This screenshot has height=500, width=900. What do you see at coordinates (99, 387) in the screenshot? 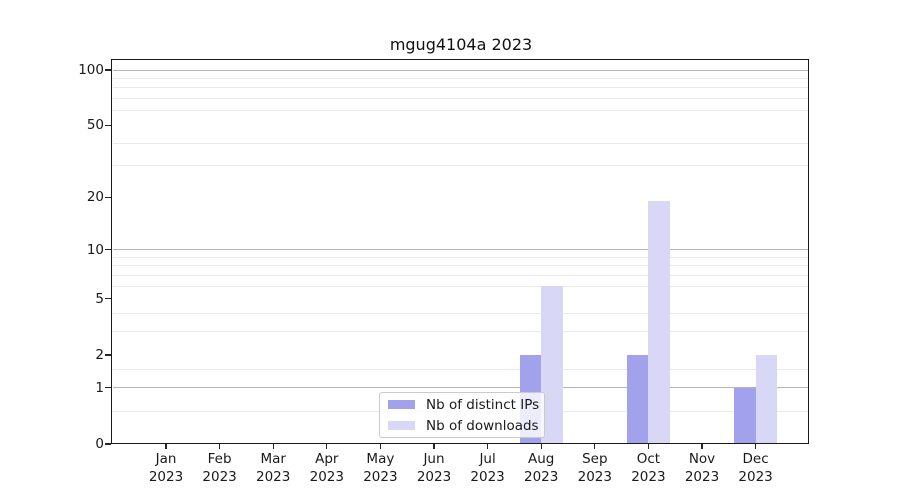
I see `y-tick-label: 1` at bounding box center [99, 387].